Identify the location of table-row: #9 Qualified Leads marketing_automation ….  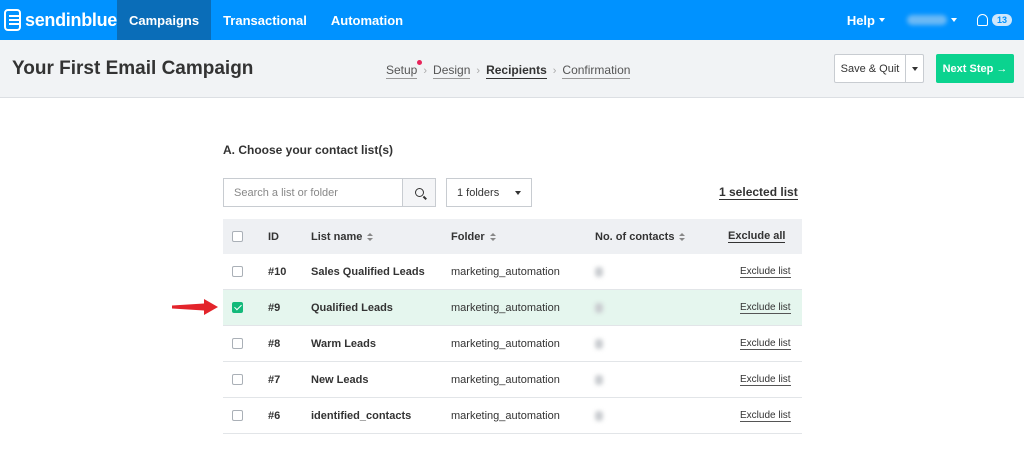
(512, 308).